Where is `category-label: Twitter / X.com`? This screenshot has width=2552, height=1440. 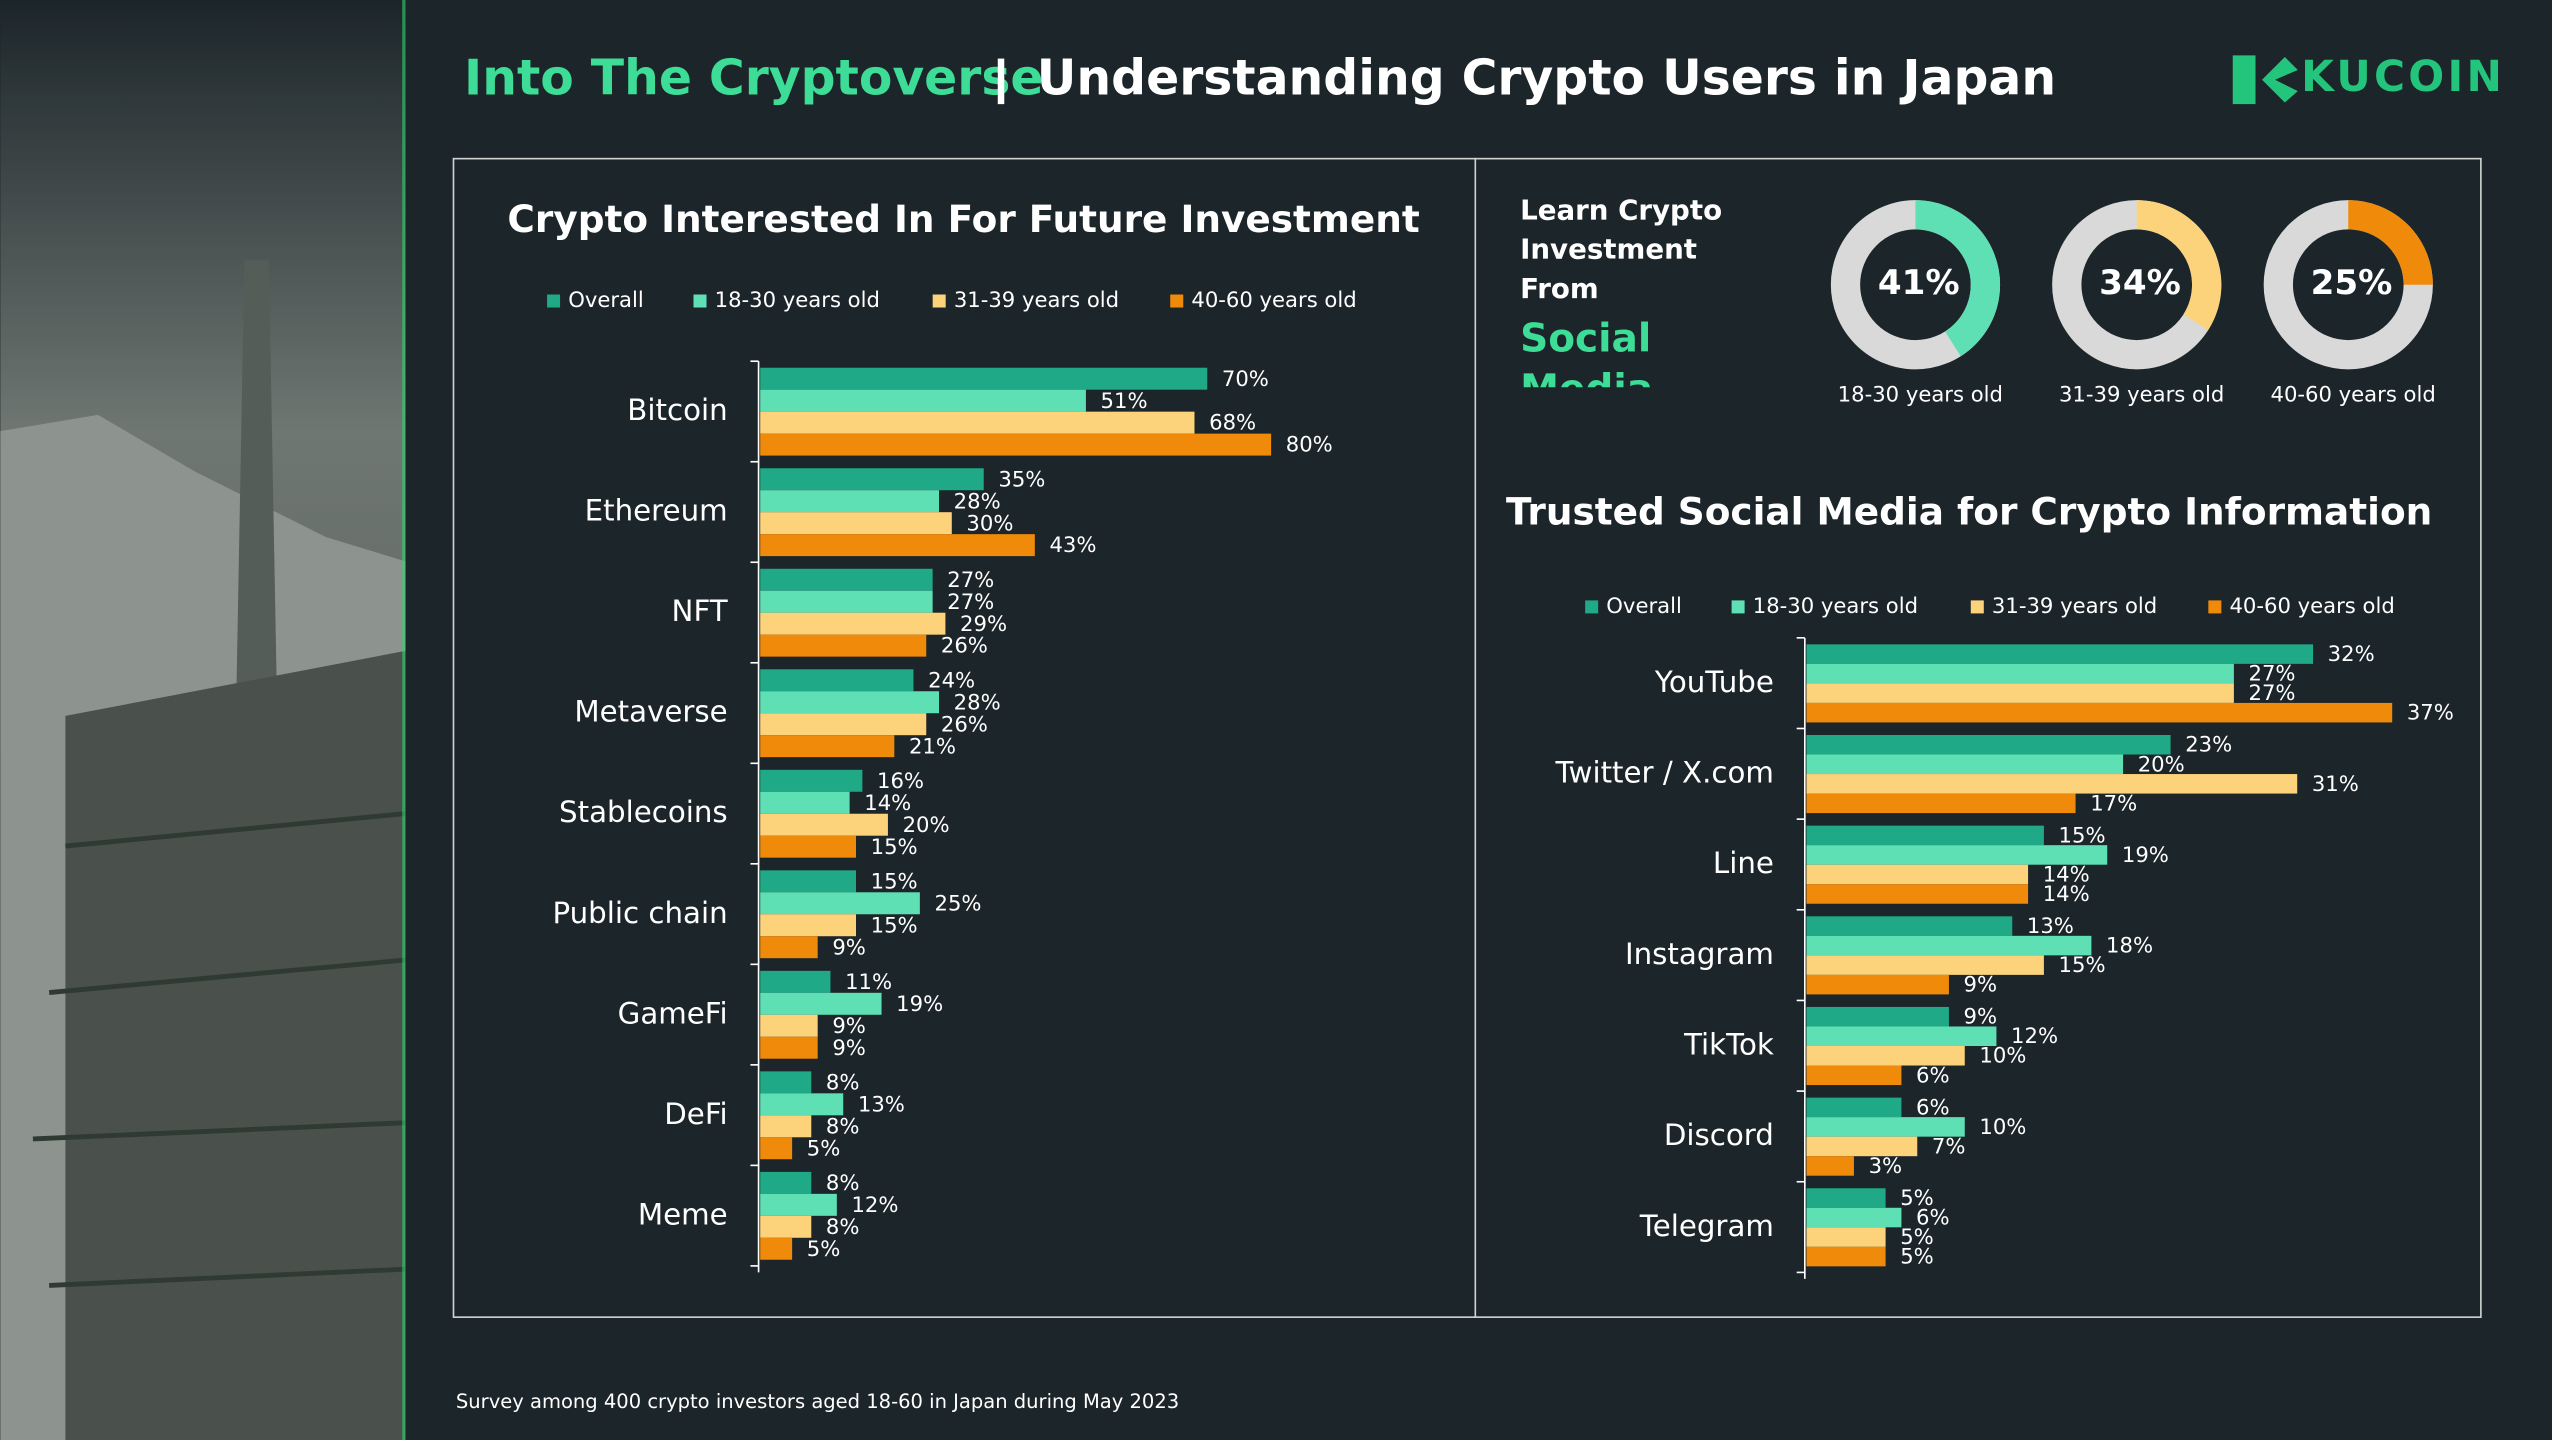 category-label: Twitter / X.com is located at coordinates (1663, 773).